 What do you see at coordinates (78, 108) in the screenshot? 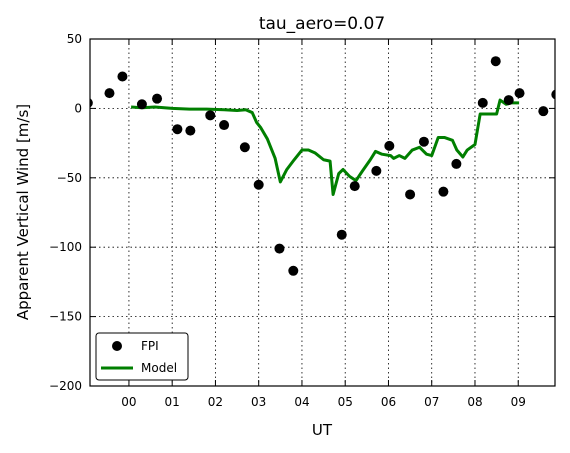
I see `y-tick-label: 0` at bounding box center [78, 108].